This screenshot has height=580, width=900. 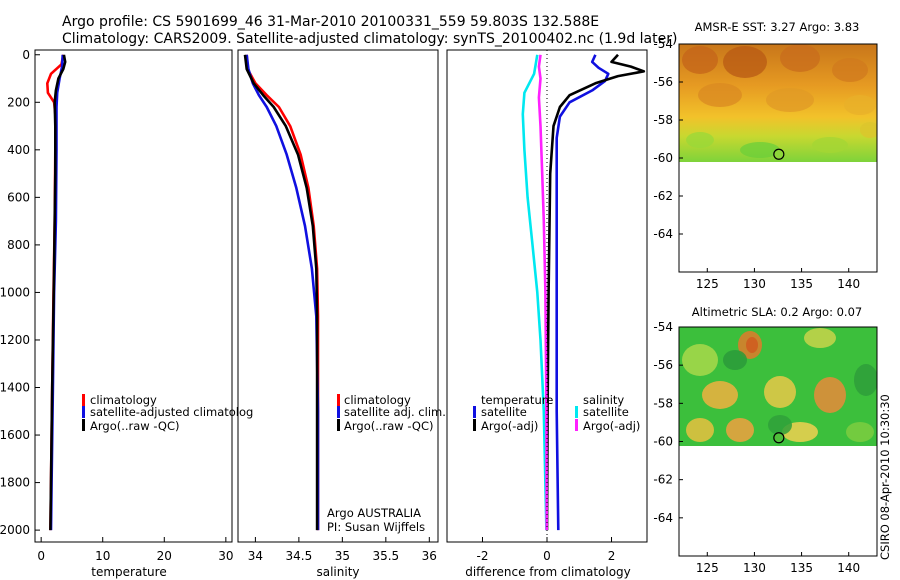 What do you see at coordinates (576, 425) in the screenshot?
I see `legend-swatch-sal-argo` at bounding box center [576, 425].